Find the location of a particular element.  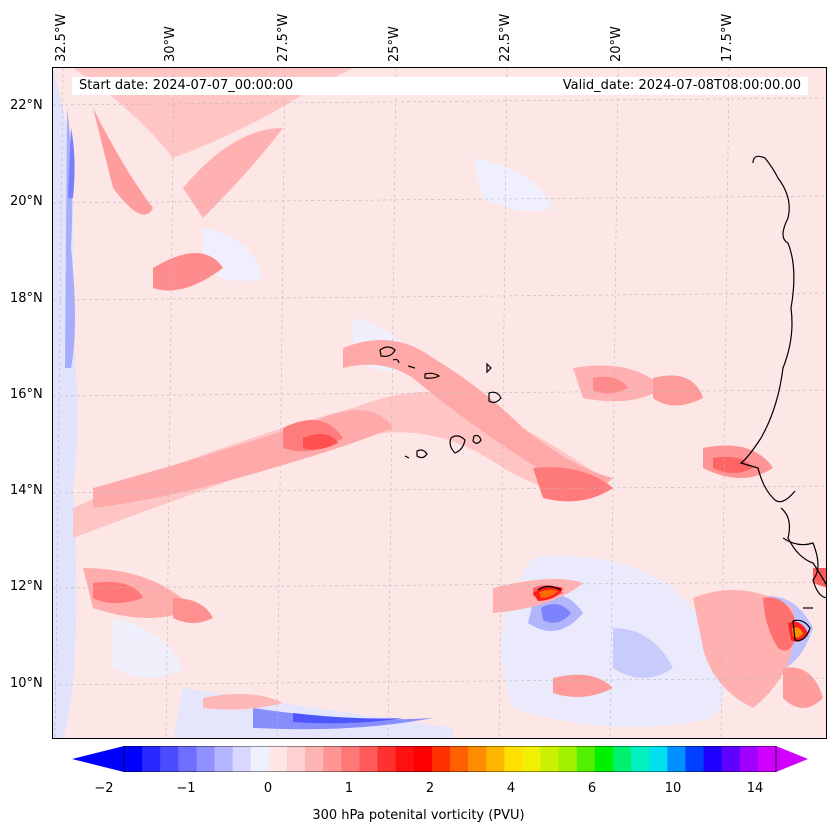

lon-label: 22.5°W is located at coordinates (505, 37).